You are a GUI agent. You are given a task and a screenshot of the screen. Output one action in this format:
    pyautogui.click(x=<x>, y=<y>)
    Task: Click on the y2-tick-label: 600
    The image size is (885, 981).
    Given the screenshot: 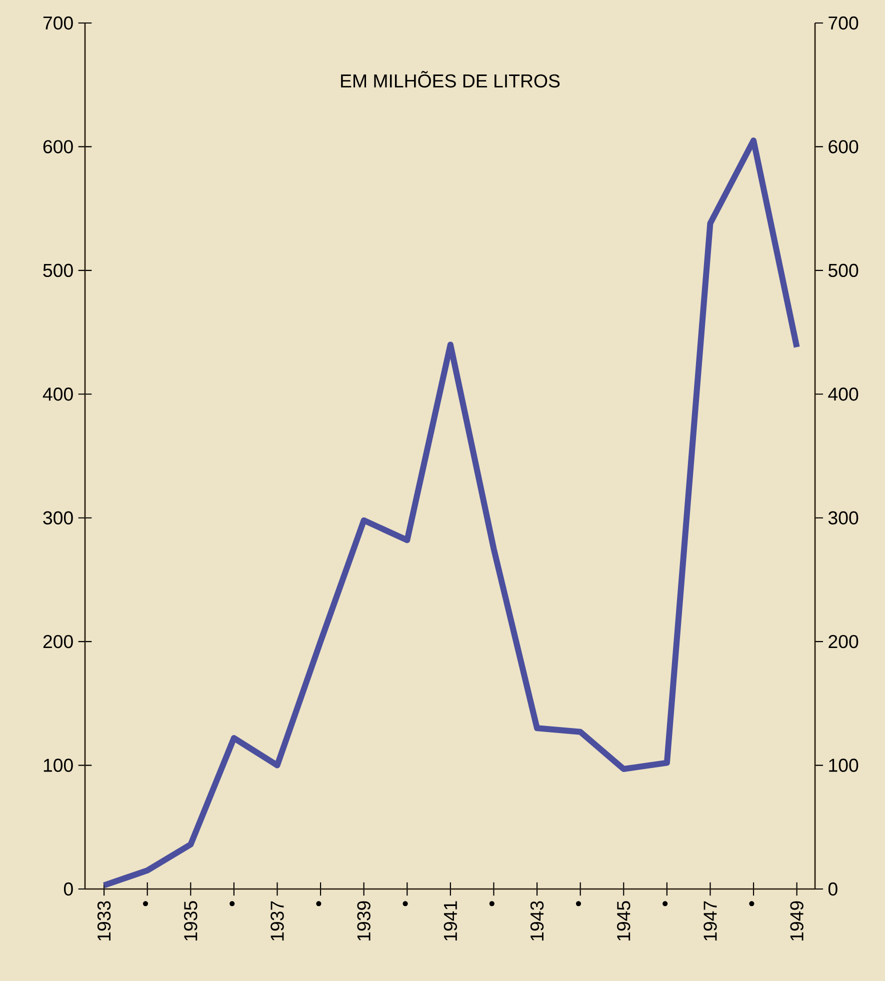 What is the action you would take?
    pyautogui.click(x=58, y=147)
    